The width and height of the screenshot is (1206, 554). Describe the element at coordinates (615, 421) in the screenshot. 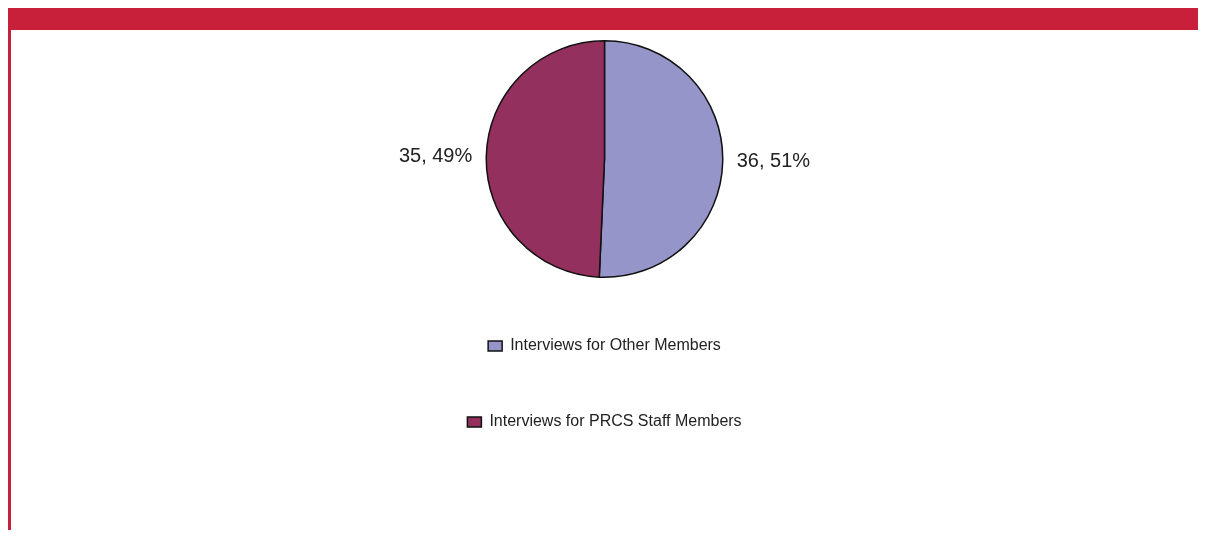

I see `legend-label: Interviews for PRCS Staff Members` at that location.